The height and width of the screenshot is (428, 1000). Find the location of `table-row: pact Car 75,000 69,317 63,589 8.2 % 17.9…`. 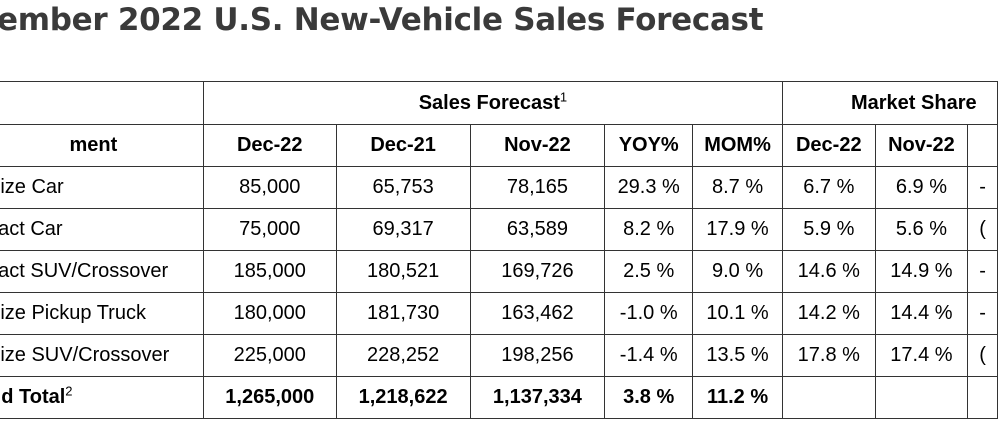

table-row: pact Car 75,000 69,317 63,589 8.2 % 17.9… is located at coordinates (499, 229).